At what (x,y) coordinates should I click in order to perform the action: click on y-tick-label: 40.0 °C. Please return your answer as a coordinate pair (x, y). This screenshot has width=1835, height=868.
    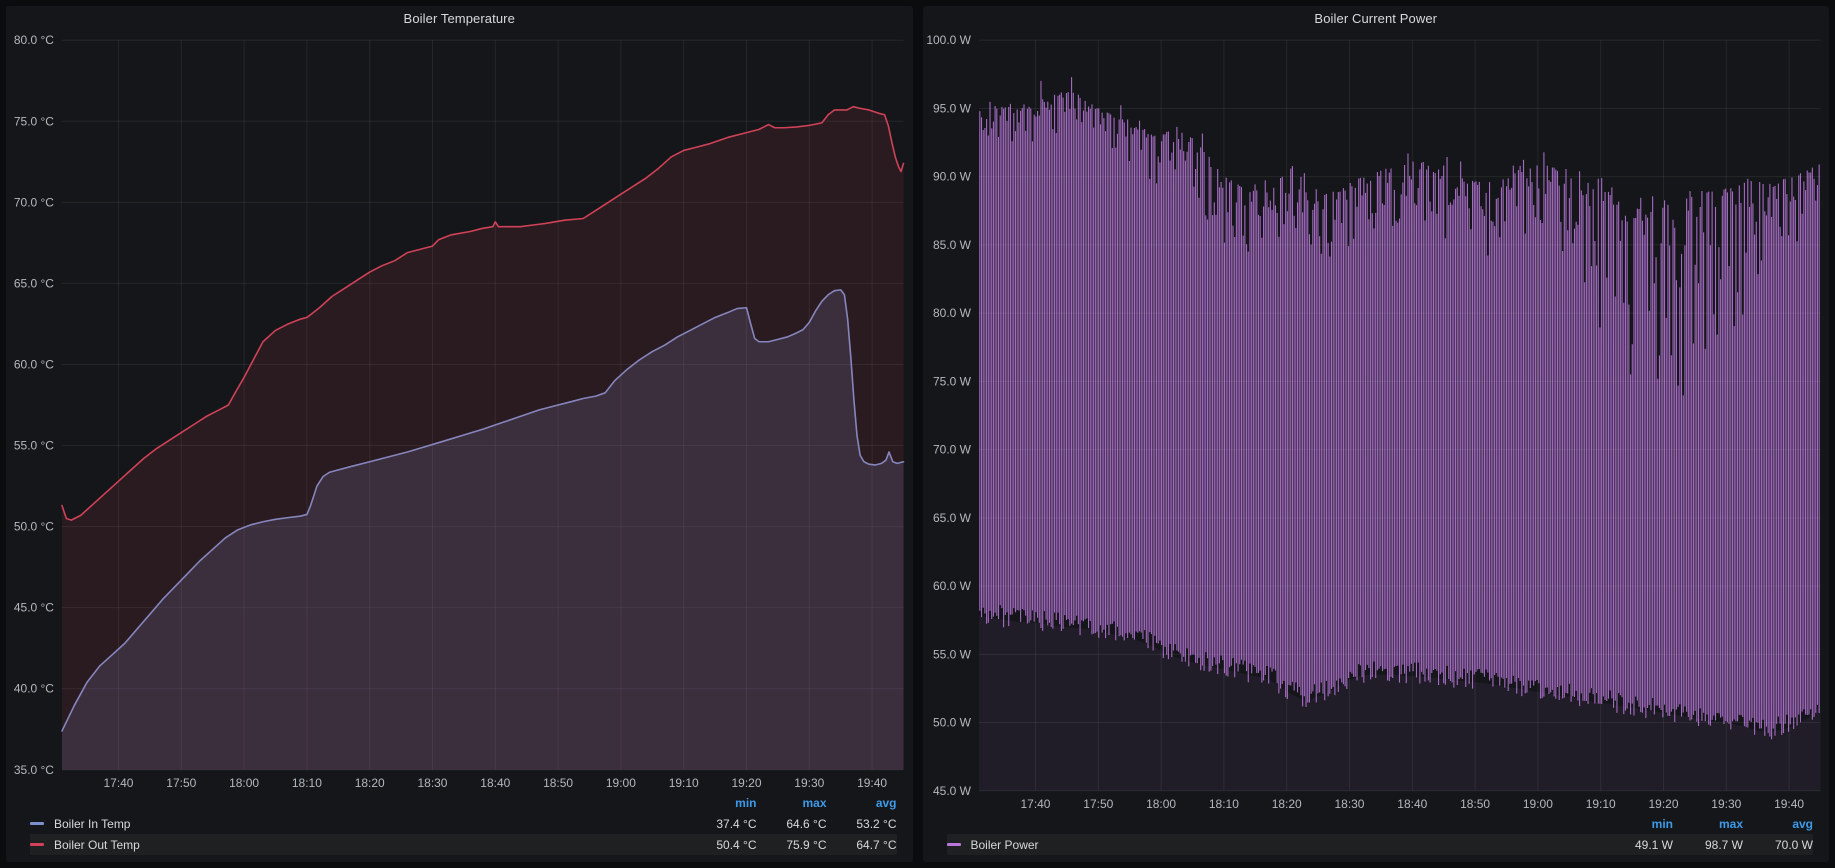
    Looking at the image, I should click on (34, 689).